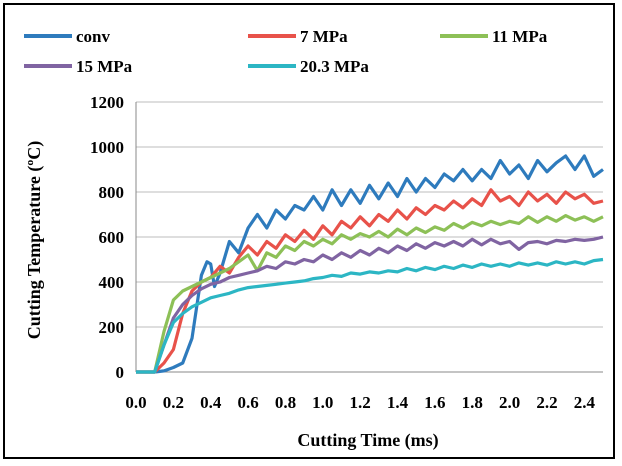 This screenshot has width=622, height=466. I want to click on y-tick-800: 800, so click(112, 192).